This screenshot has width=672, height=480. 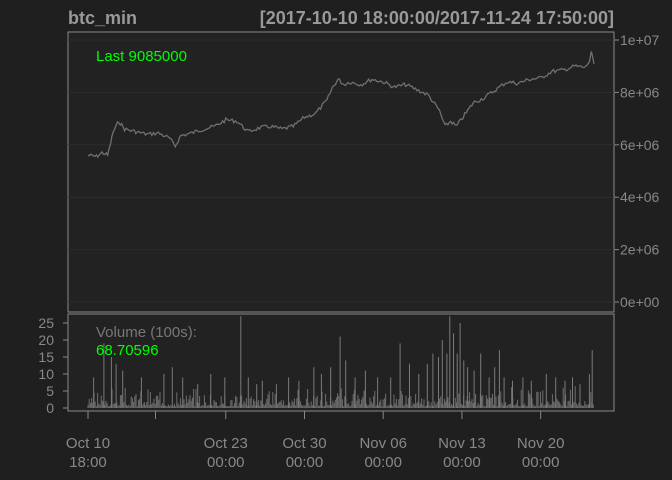 I want to click on volume-y-tick-label: 25, so click(x=46, y=323).